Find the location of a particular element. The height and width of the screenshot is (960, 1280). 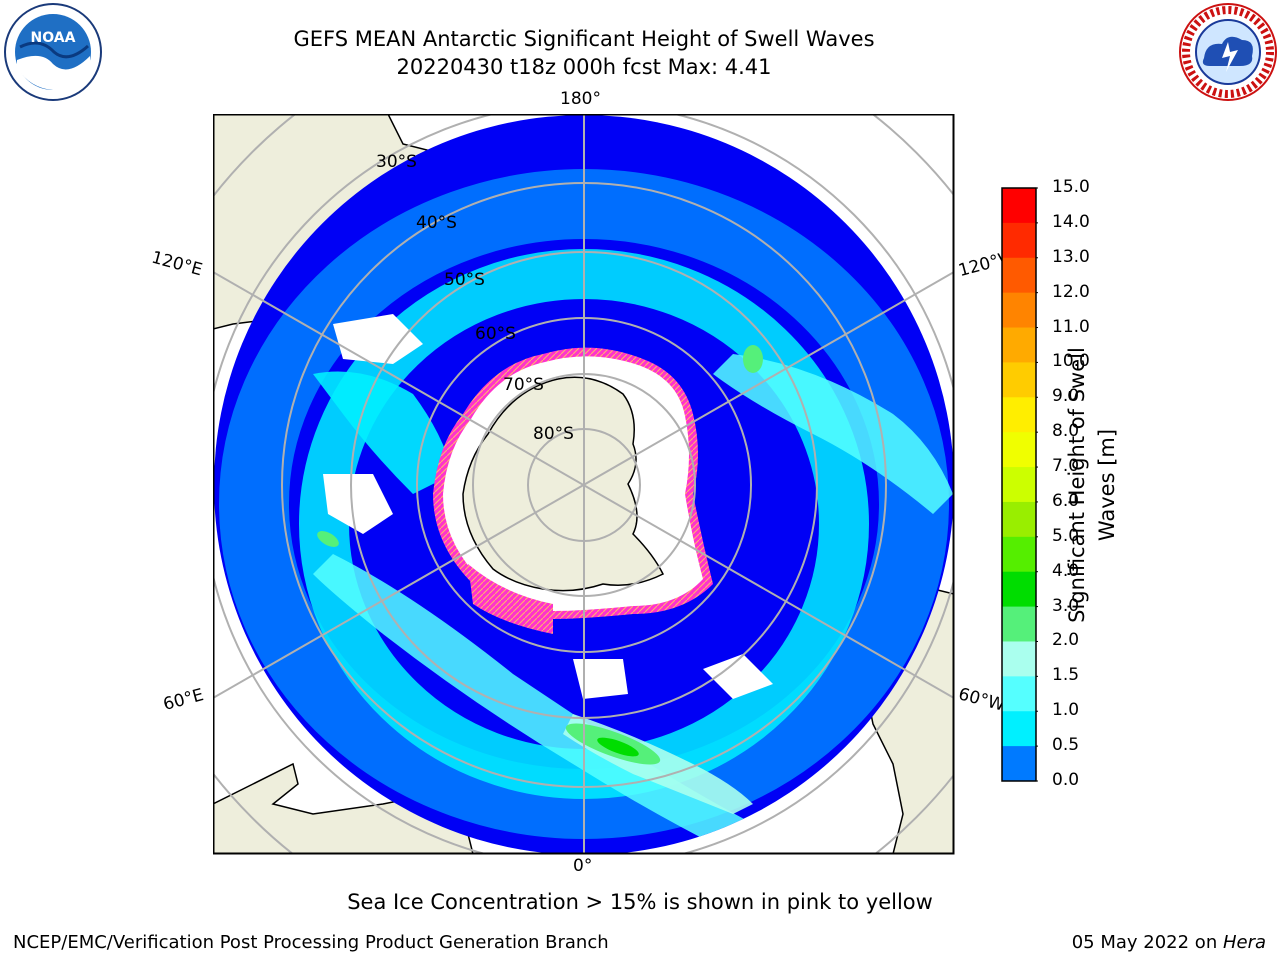

nws-logo is located at coordinates (1228, 54).